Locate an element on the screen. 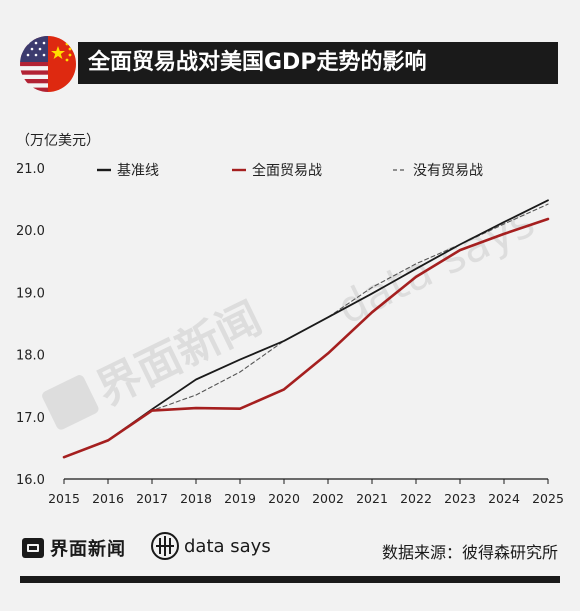  jiemian-logo-icon is located at coordinates (33, 548).